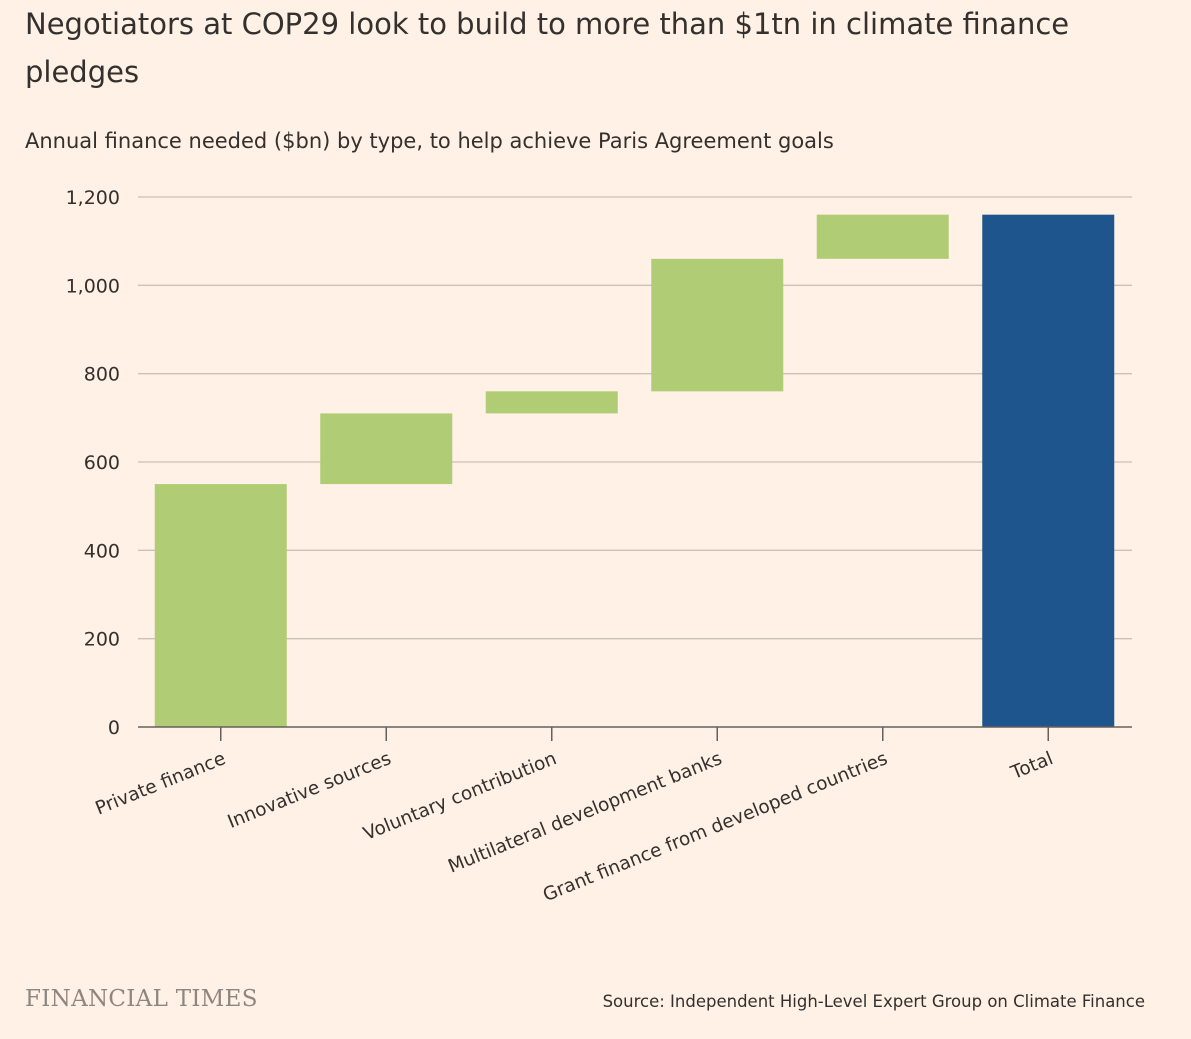 The image size is (1191, 1039). I want to click on x-tick-label: Innovative sources, so click(309, 790).